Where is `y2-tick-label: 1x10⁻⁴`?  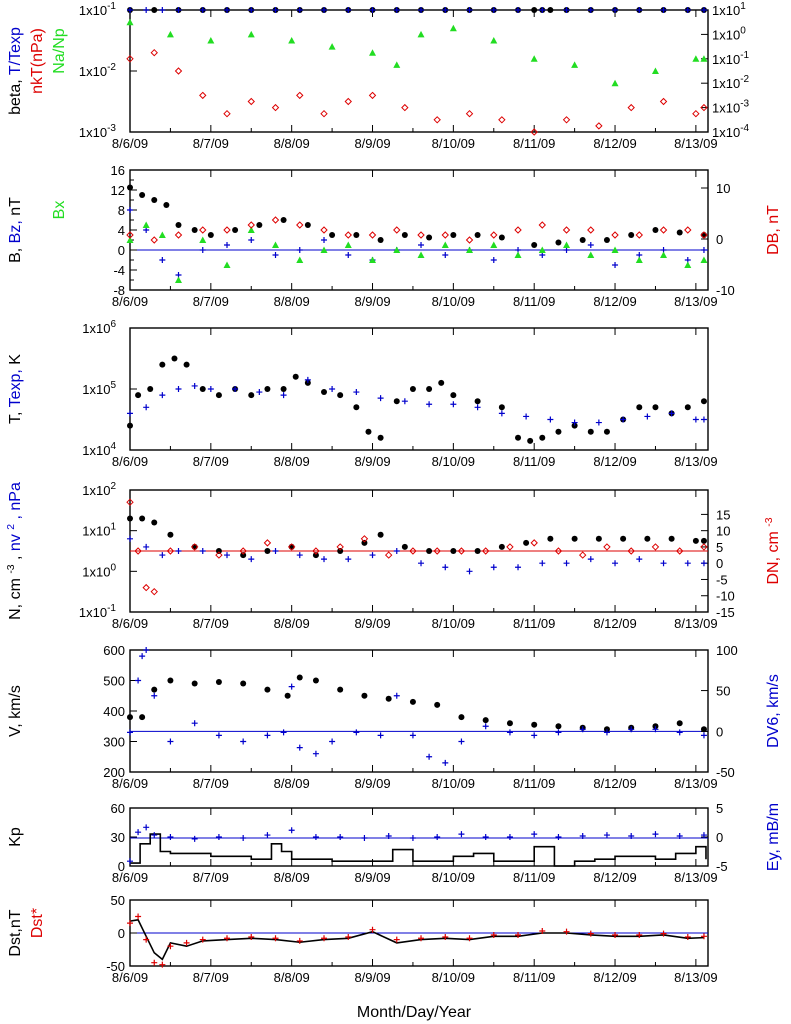
y2-tick-label: 1x10⁻⁴ is located at coordinates (731, 131).